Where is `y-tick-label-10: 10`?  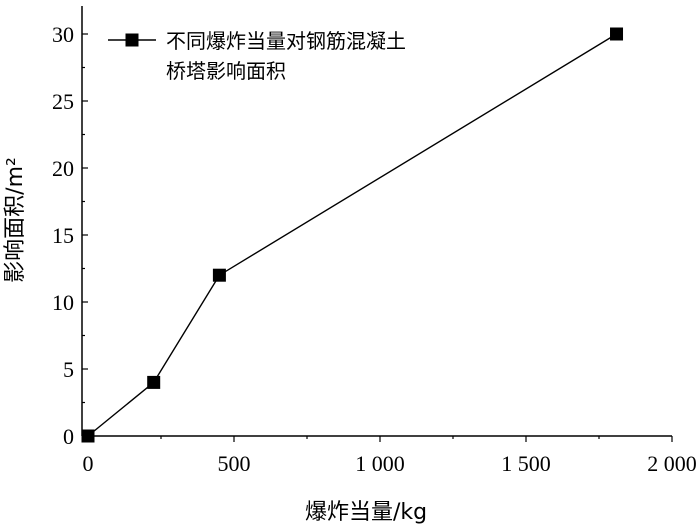 y-tick-label-10: 10 is located at coordinates (63, 302).